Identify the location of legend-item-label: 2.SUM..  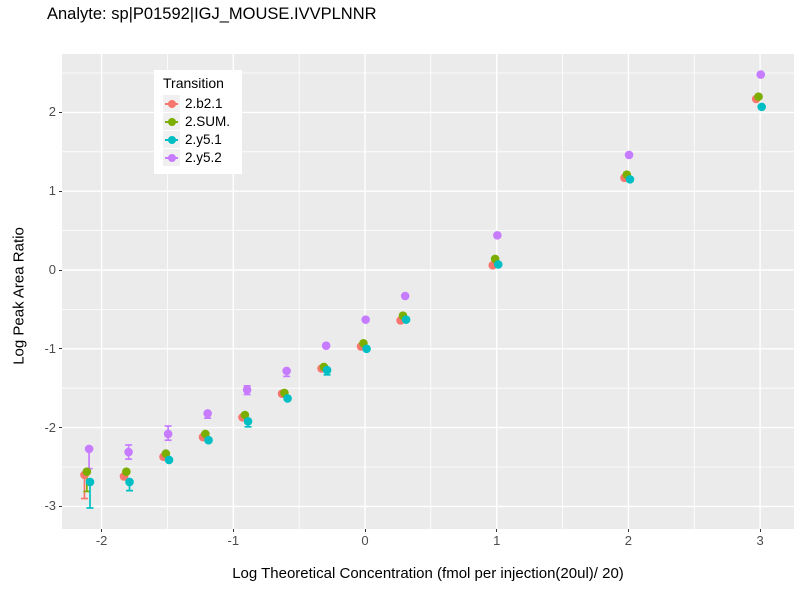
(208, 121).